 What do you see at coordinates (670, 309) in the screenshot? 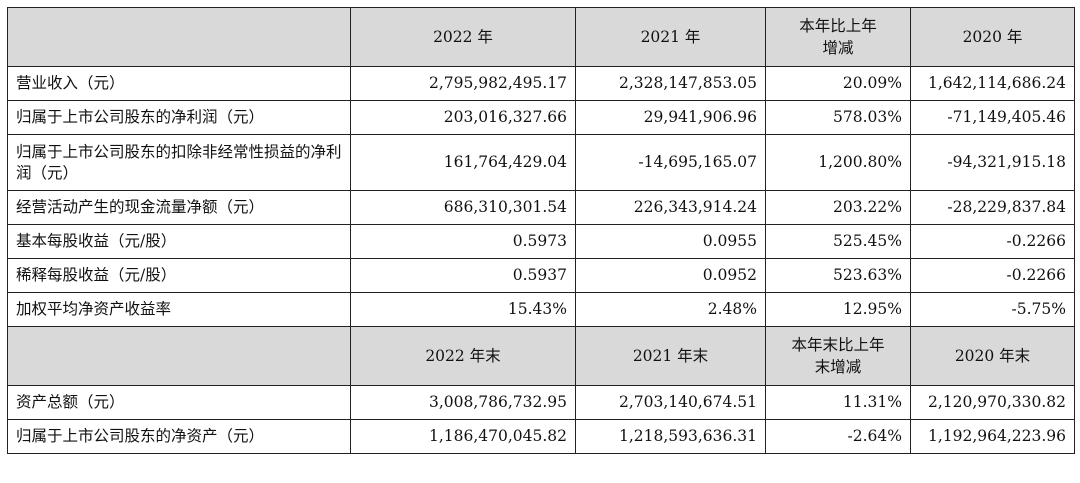
I see `value-2021: 2.48%` at bounding box center [670, 309].